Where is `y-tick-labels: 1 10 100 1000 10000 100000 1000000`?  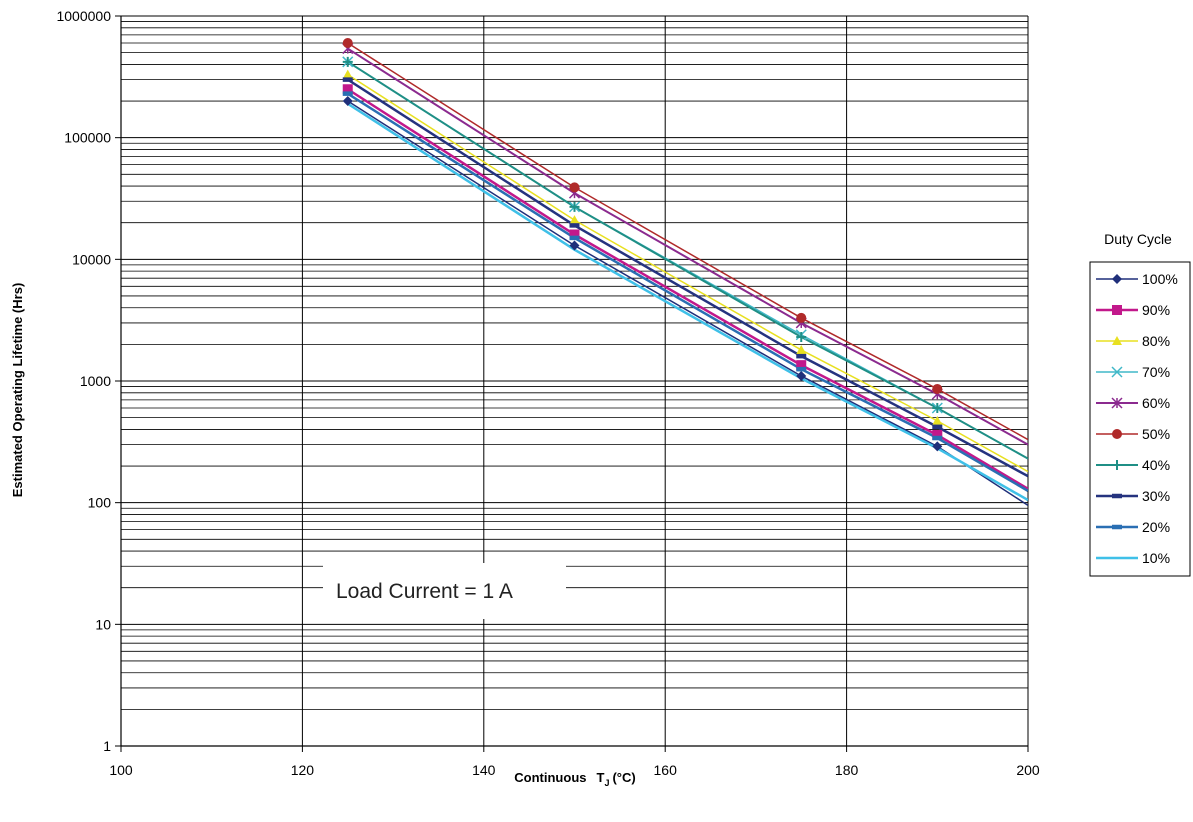
y-tick-labels: 1 10 100 1000 10000 100000 1000000 is located at coordinates (83, 381).